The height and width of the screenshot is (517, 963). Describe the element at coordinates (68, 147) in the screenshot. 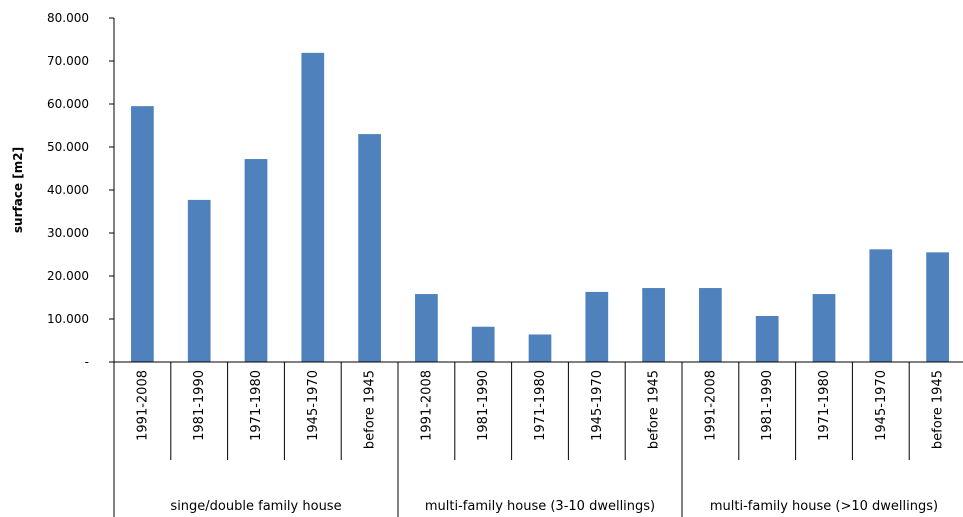

I see `y-tick-label: 50.000` at that location.